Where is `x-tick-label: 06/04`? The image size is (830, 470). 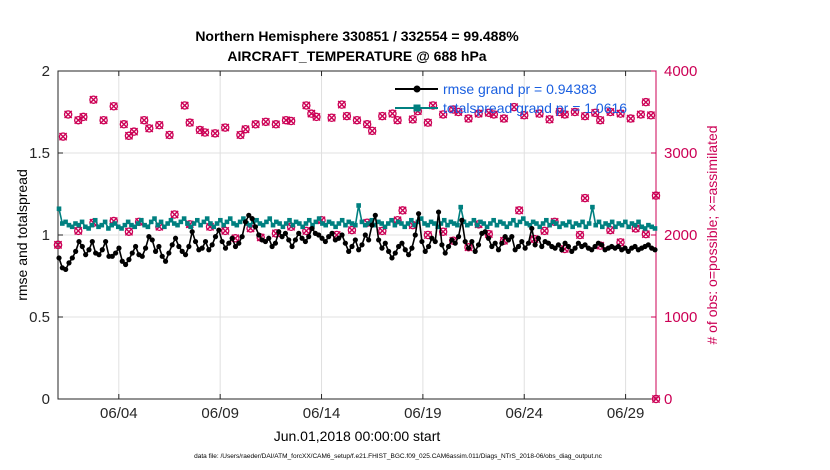 x-tick-label: 06/04 is located at coordinates (119, 413).